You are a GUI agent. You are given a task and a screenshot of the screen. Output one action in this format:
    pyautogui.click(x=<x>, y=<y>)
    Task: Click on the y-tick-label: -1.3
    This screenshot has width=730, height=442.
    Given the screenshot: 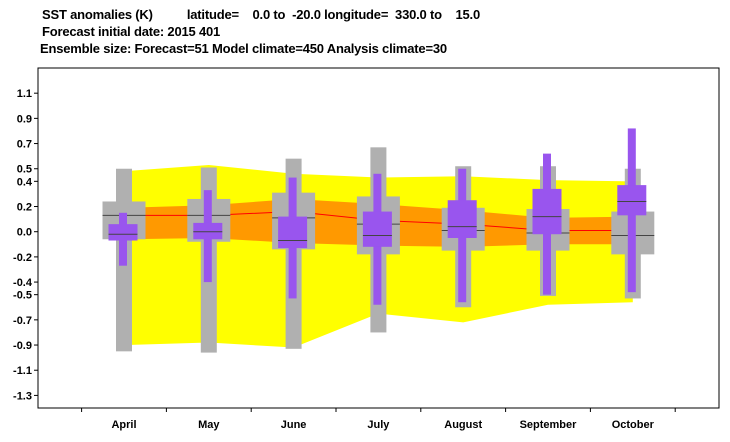 What is the action you would take?
    pyautogui.click(x=22, y=396)
    